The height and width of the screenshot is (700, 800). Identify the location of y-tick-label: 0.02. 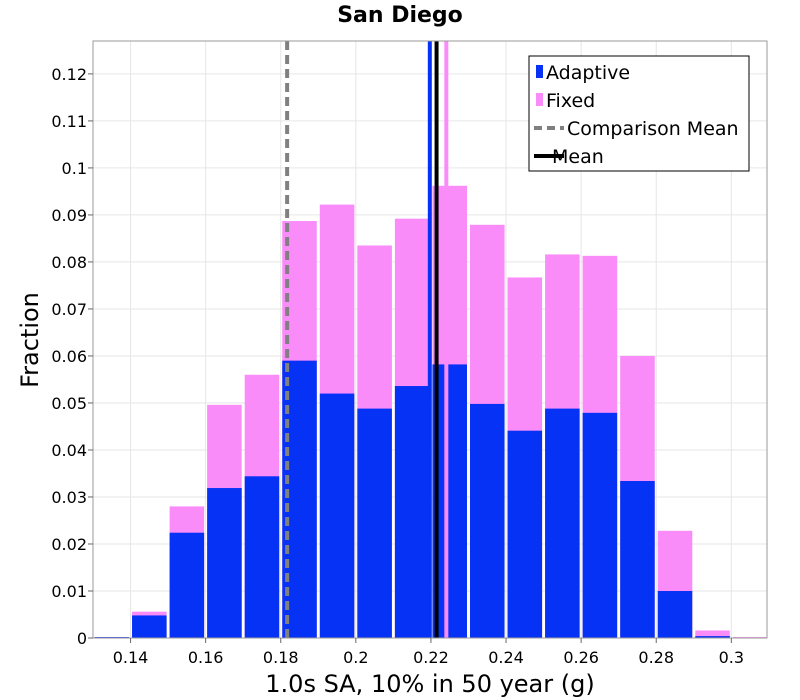
(69, 544).